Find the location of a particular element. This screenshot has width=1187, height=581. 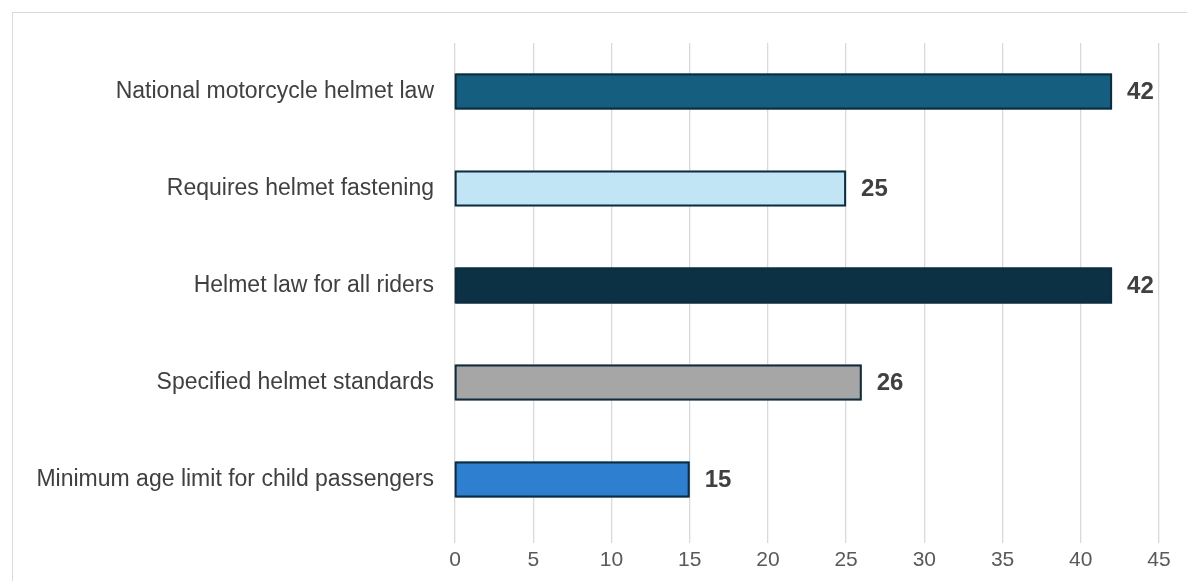

y-tick-label: Specified helmet standards is located at coordinates (295, 380).